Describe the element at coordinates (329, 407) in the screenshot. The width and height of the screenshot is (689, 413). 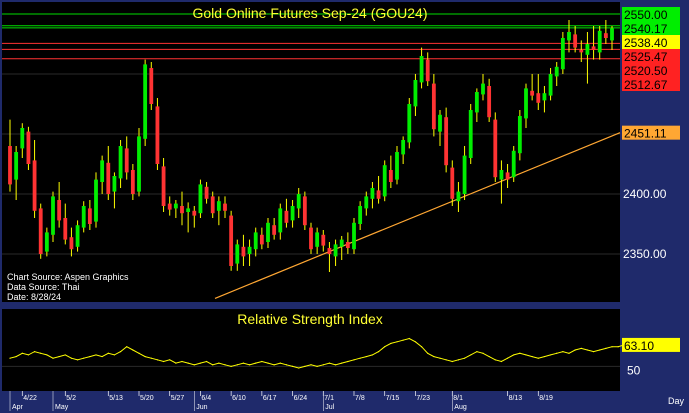
I see `month-label: Jul` at that location.